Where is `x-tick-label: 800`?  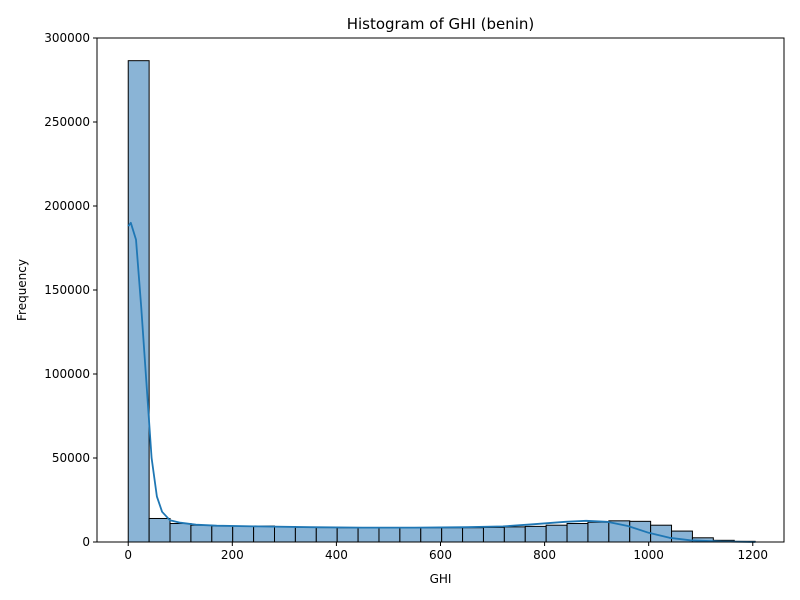 x-tick-label: 800 is located at coordinates (544, 555).